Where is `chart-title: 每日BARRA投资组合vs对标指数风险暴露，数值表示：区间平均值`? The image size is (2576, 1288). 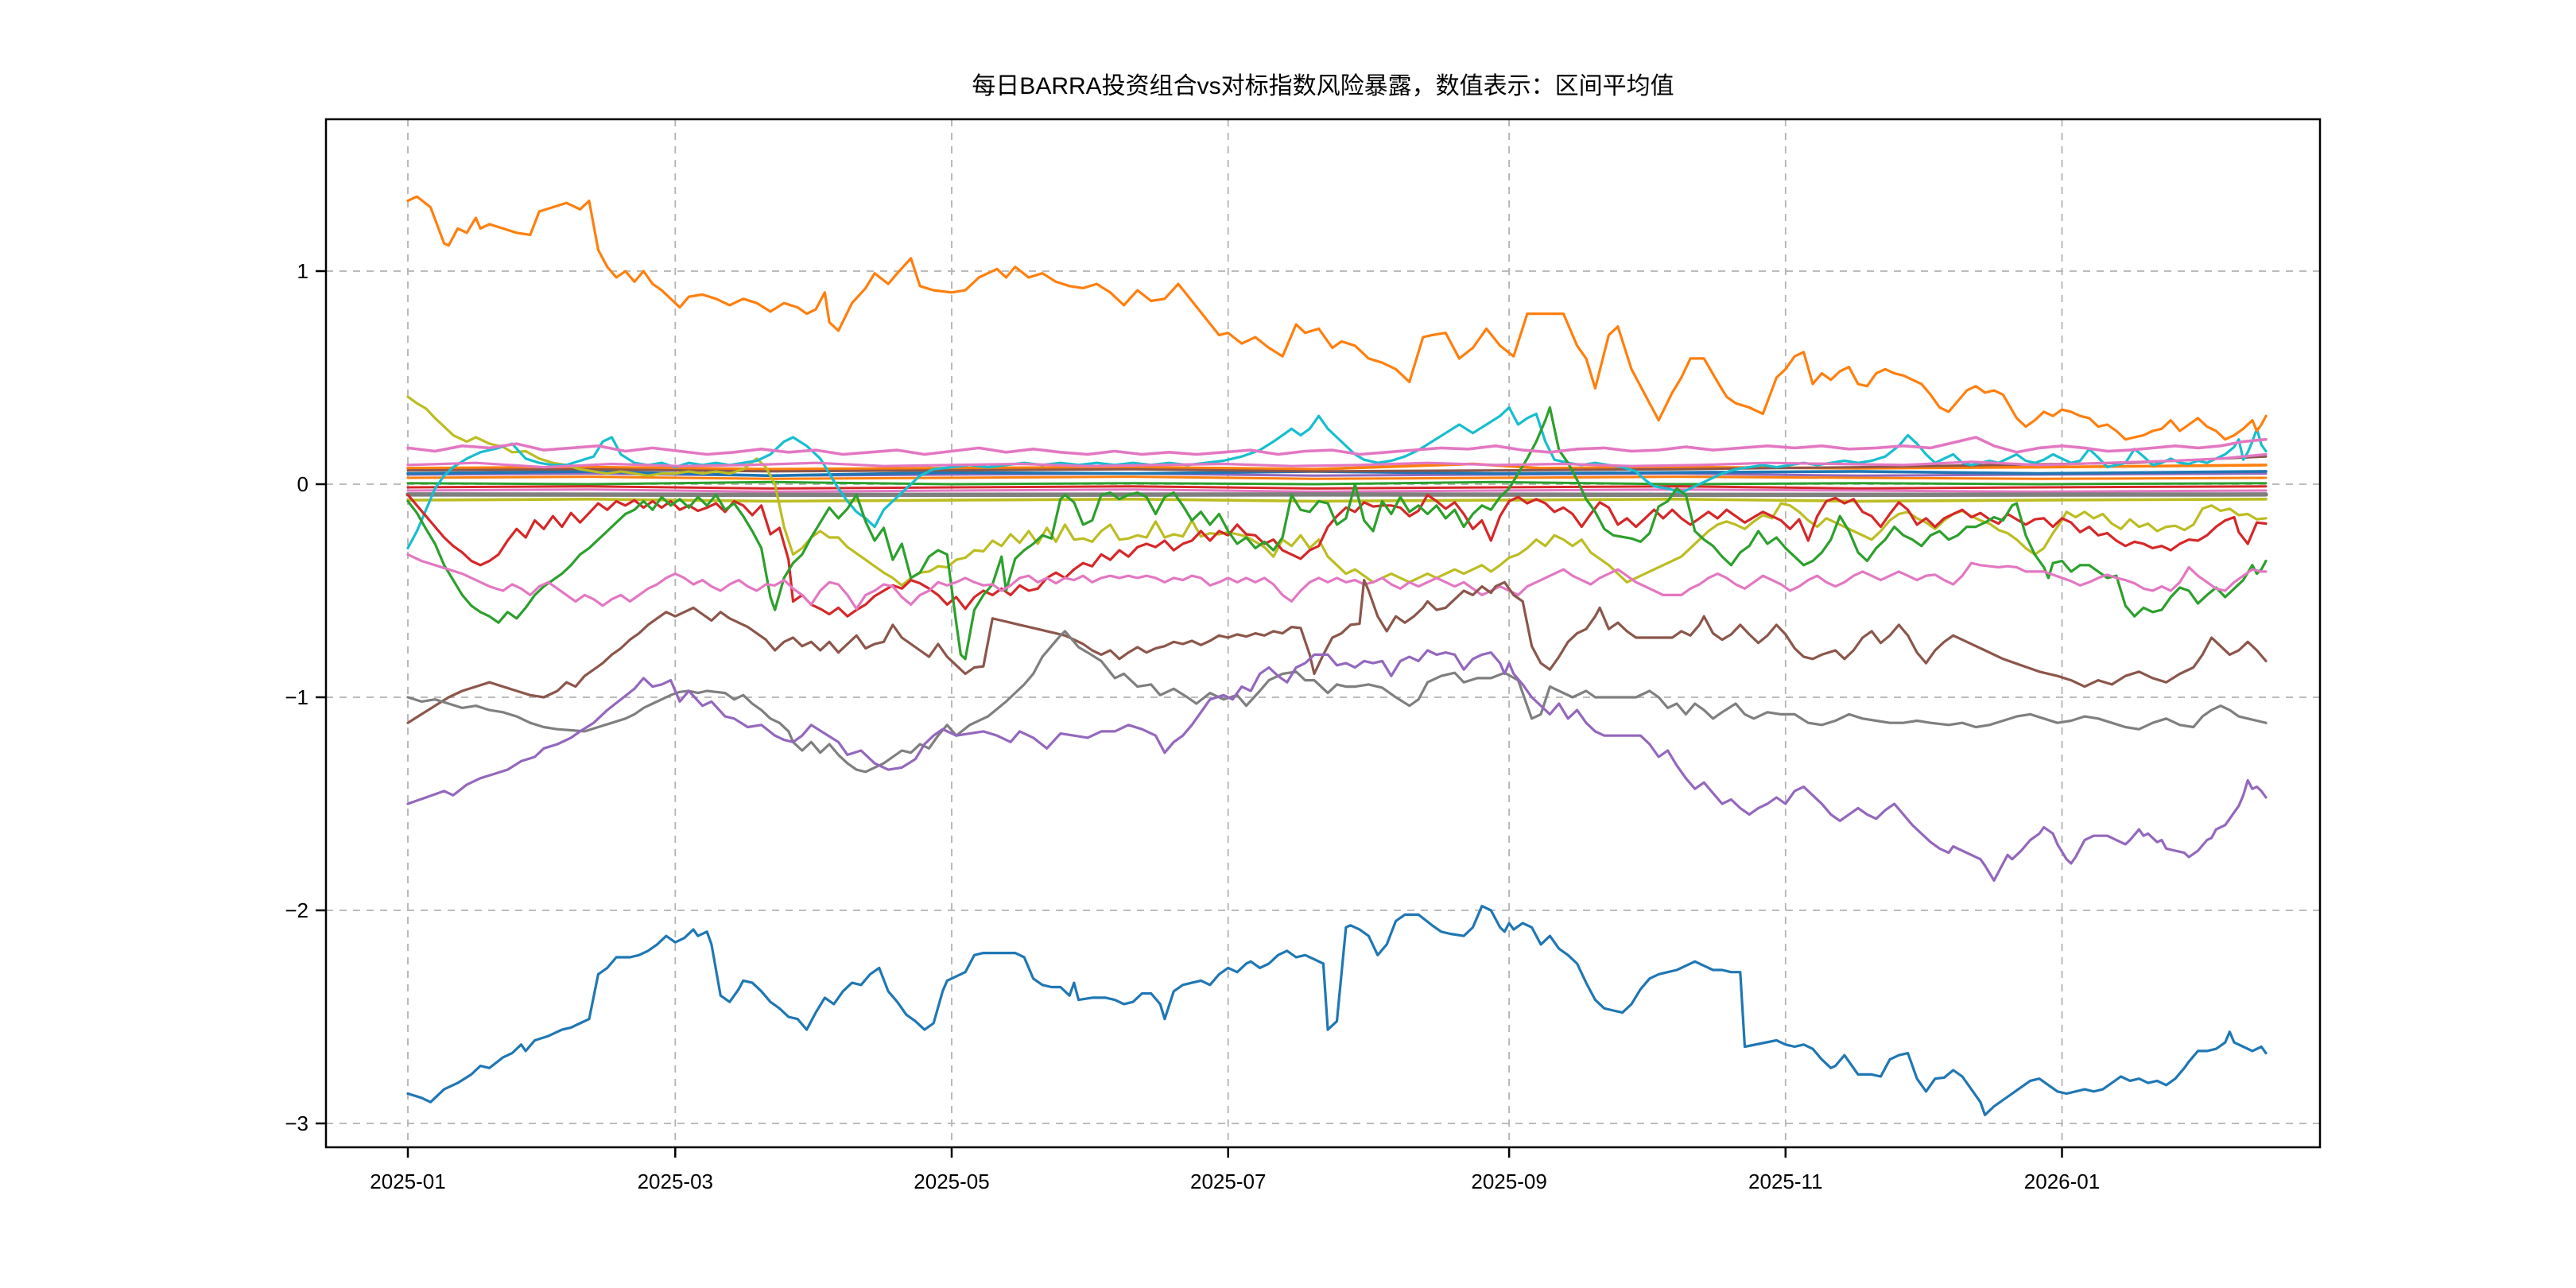 chart-title: 每日BARRA投资组合vs对标指数风险暴露，数值表示：区间平均值 is located at coordinates (1323, 86).